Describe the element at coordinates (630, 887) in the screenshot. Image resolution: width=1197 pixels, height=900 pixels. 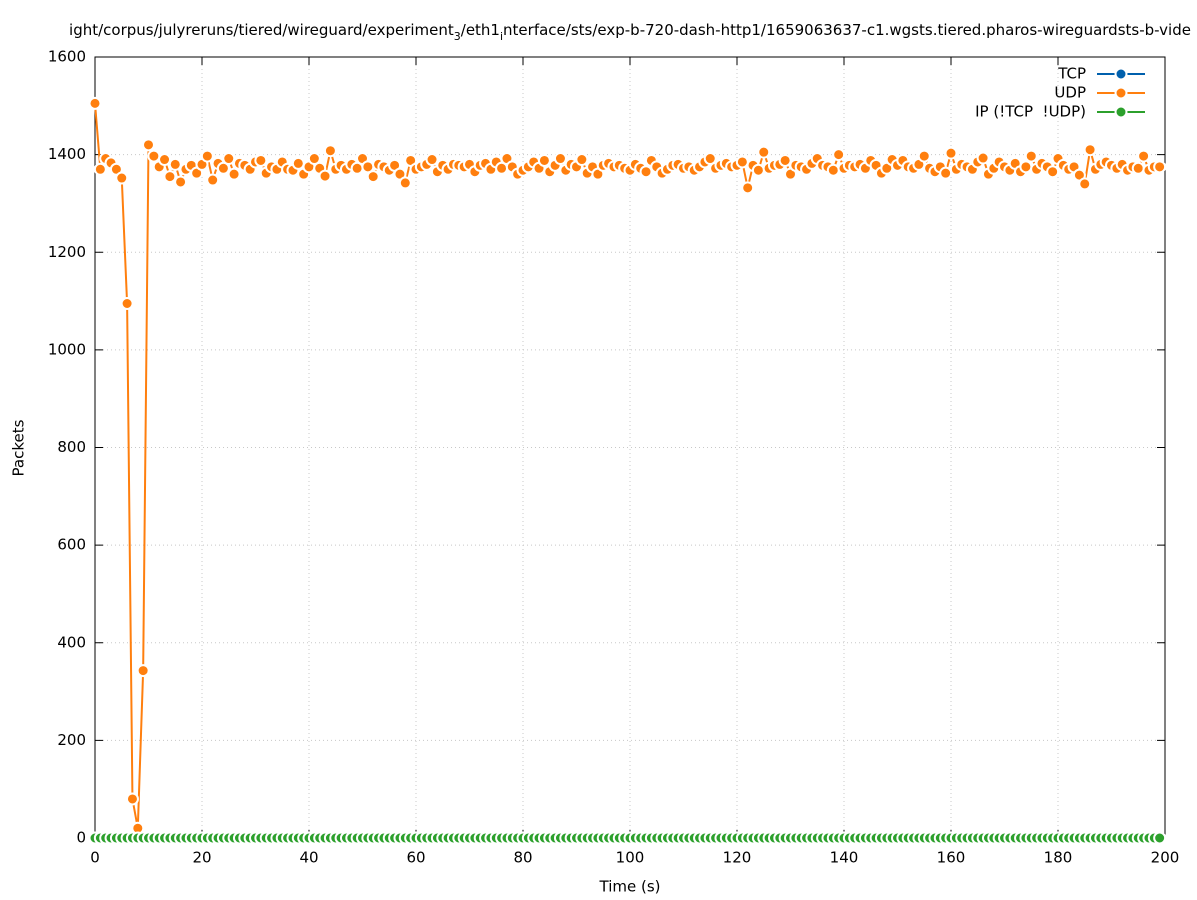
I see `x-axis-label: Time (s)` at that location.